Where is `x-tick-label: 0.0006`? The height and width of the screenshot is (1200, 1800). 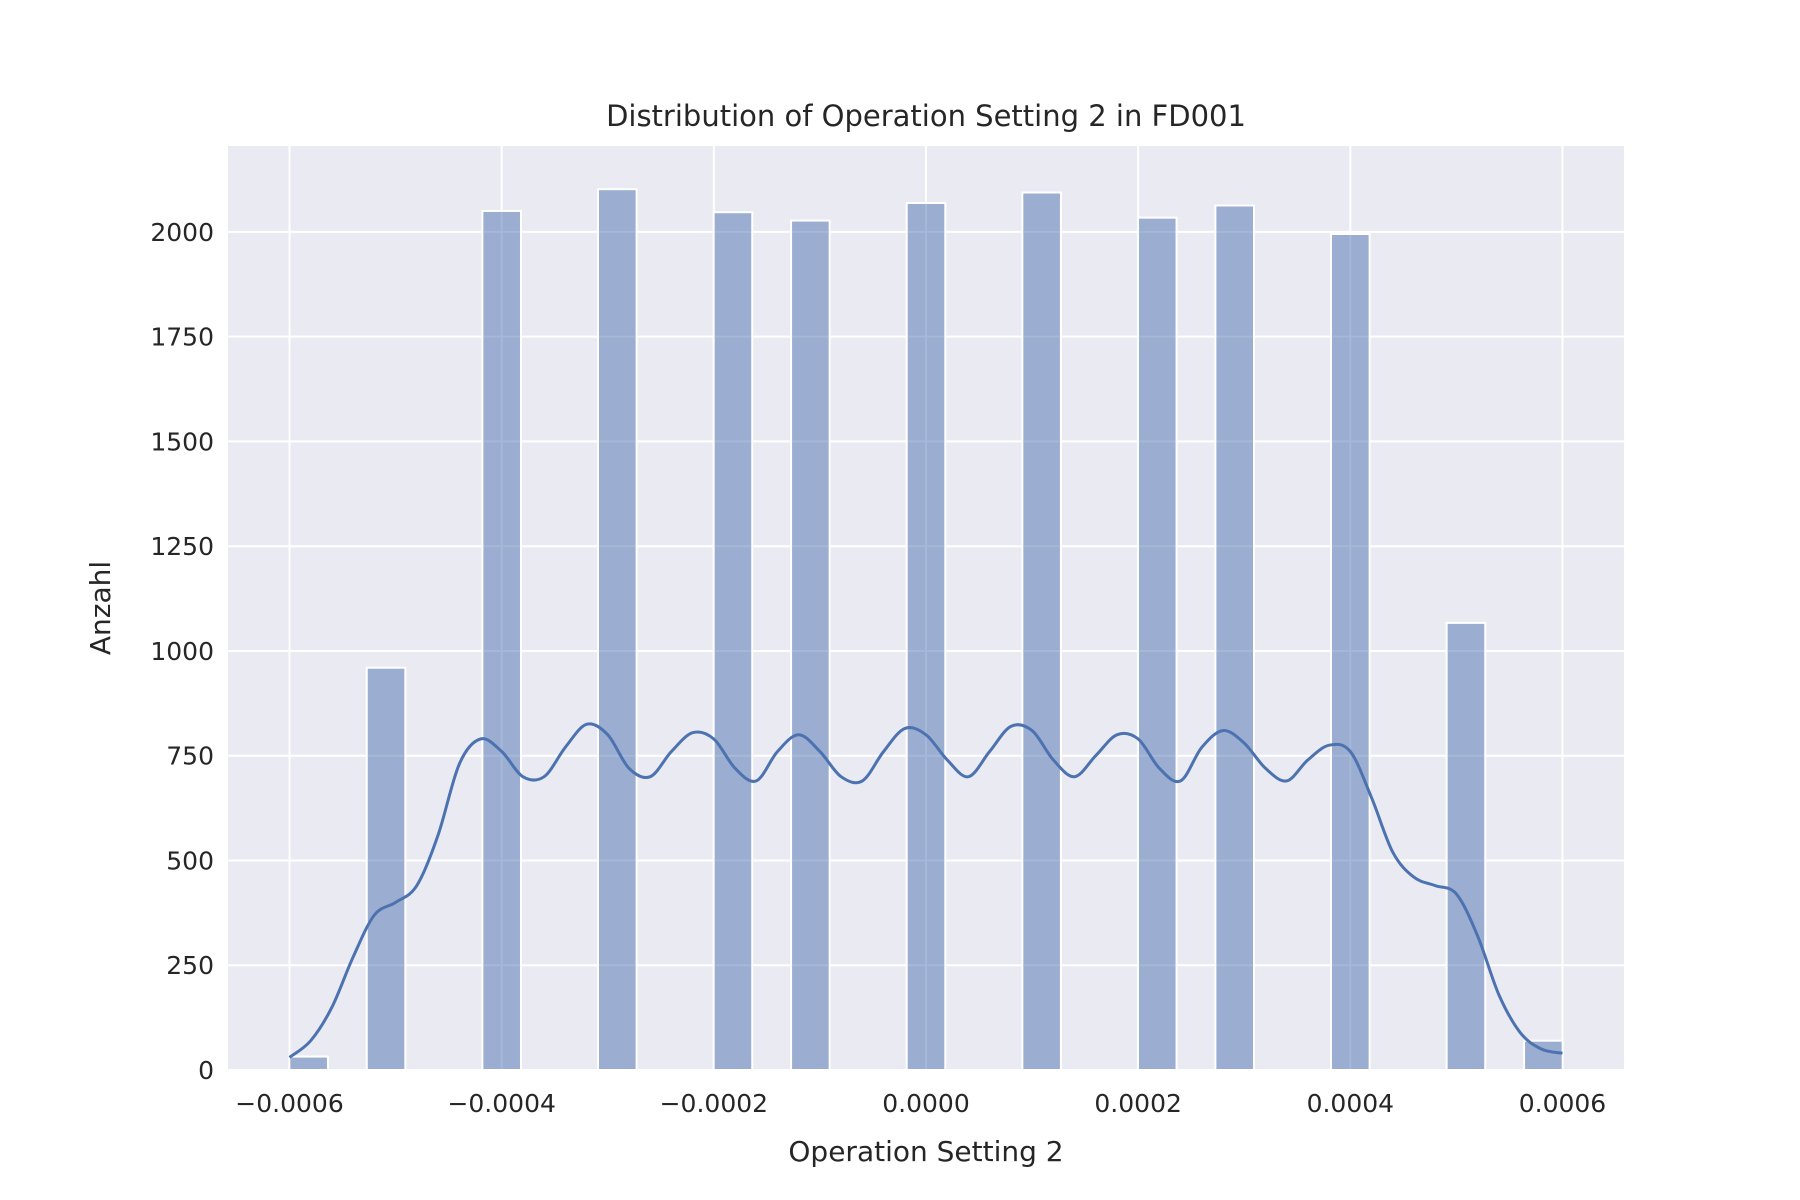 x-tick-label: 0.0006 is located at coordinates (1562, 1103).